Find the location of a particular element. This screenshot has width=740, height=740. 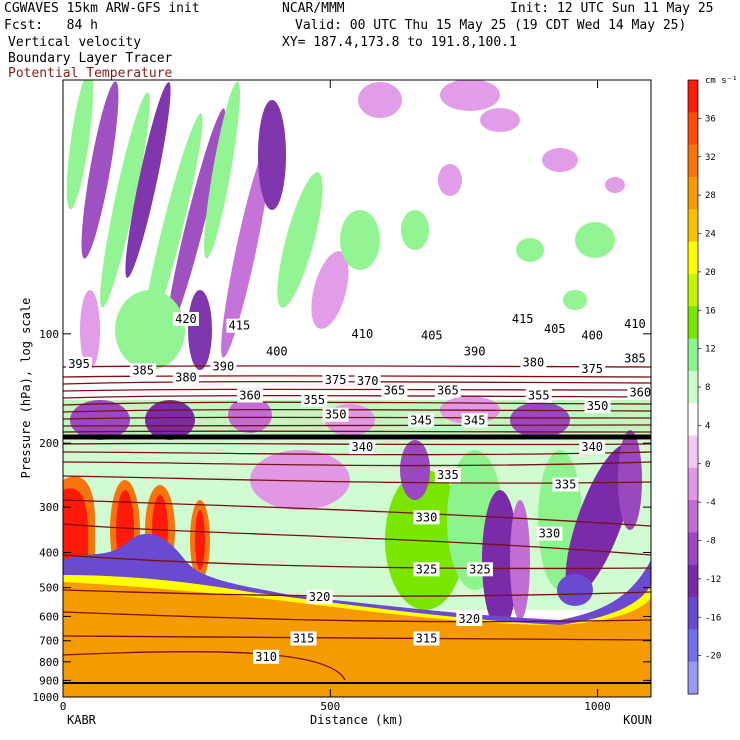

x-tick-label: 1000 is located at coordinates (597, 706).